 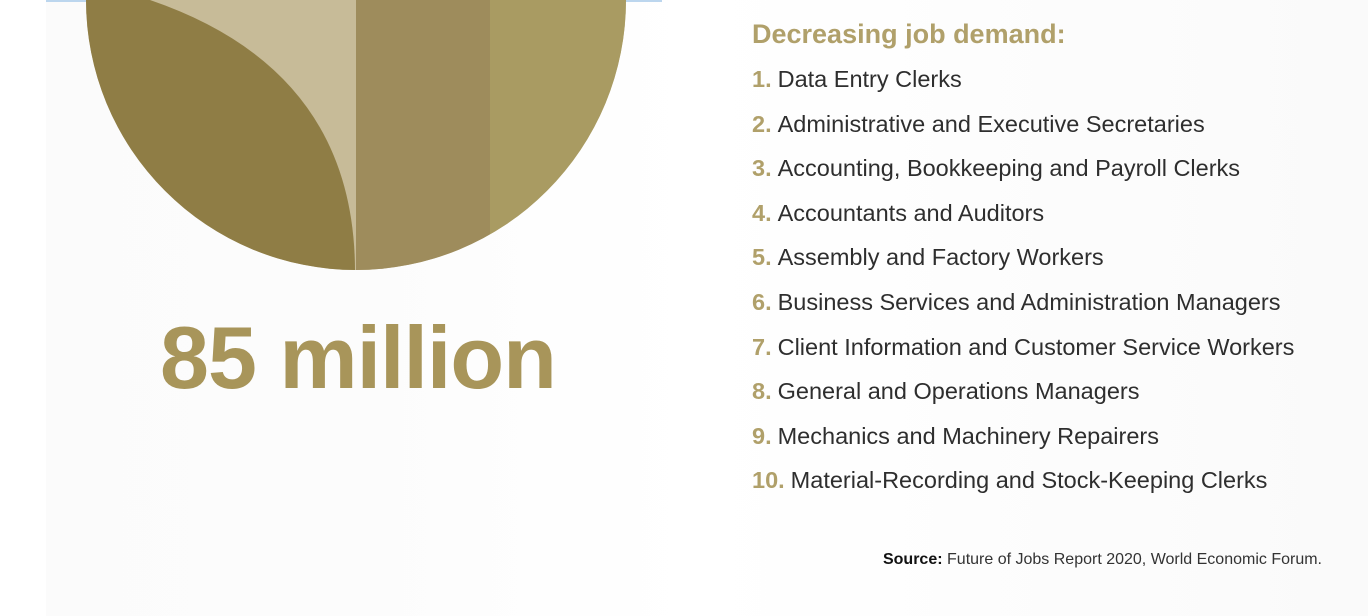 What do you see at coordinates (1052, 79) in the screenshot?
I see `list-item: 1. Data Entry Clerks` at bounding box center [1052, 79].